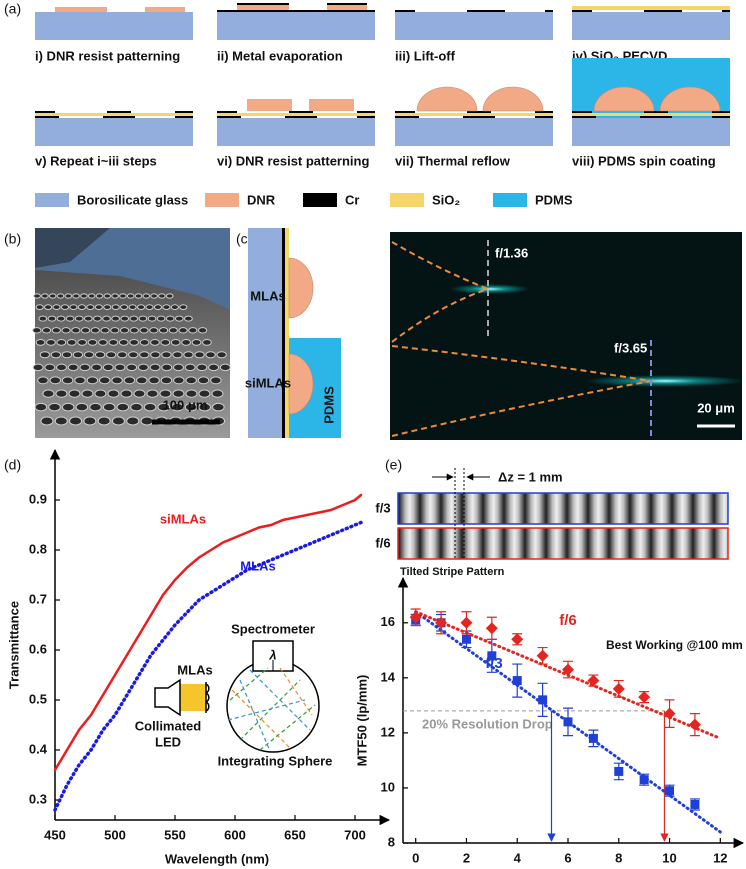  What do you see at coordinates (235, 834) in the screenshot?
I see `x-tick-label: 600` at bounding box center [235, 834].